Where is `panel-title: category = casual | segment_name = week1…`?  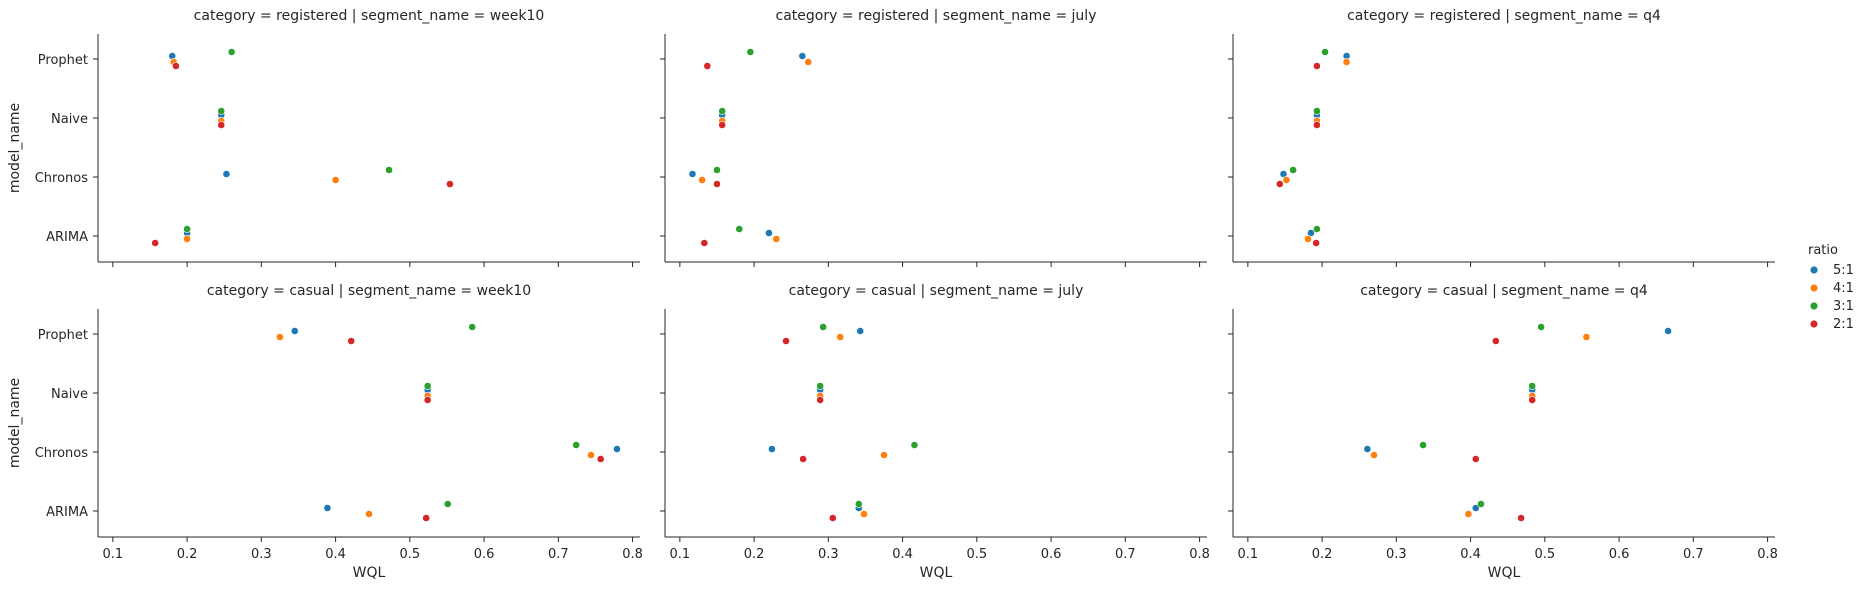 panel-title: category = casual | segment_name = week1… is located at coordinates (369, 291).